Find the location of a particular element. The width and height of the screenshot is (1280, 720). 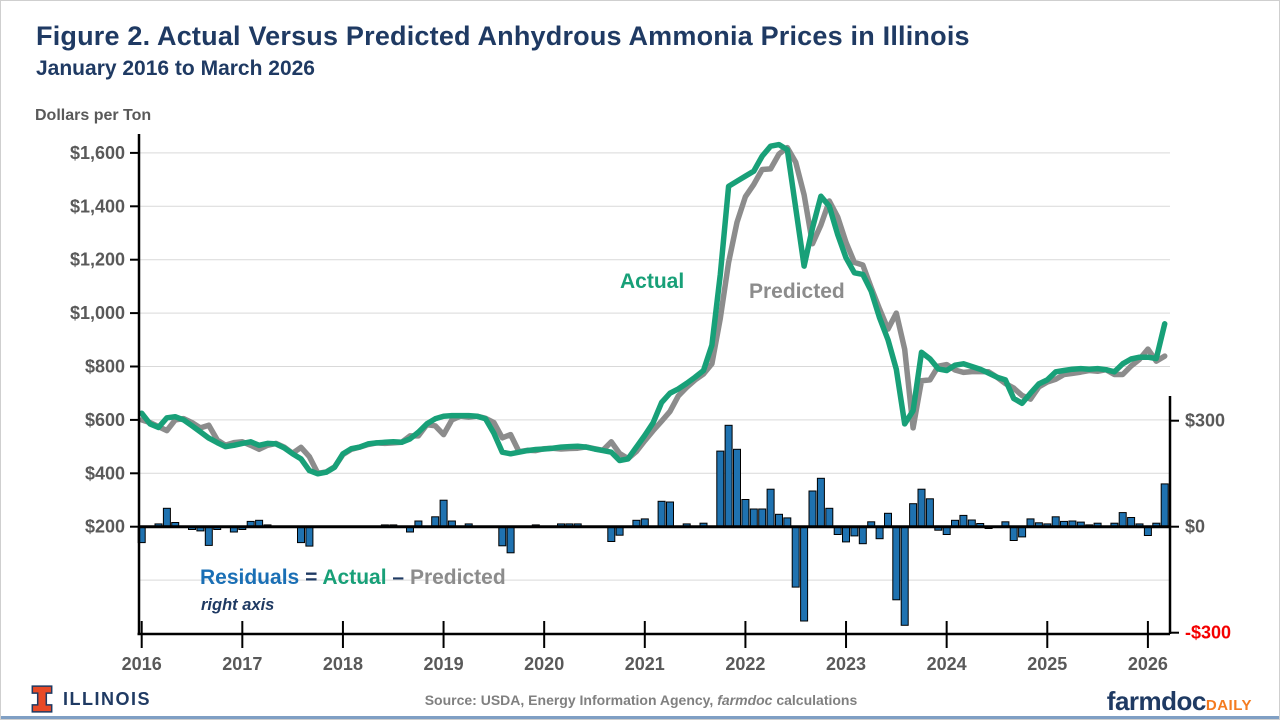

year-tick-label: 2018 is located at coordinates (343, 664).